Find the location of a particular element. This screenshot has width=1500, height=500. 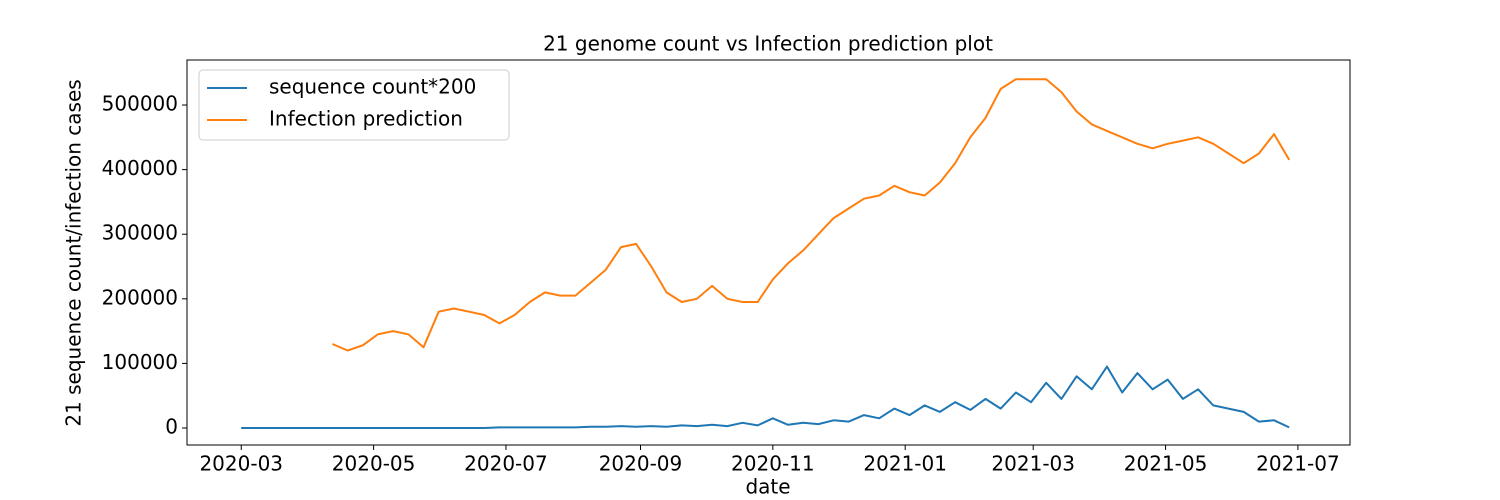

legend-box is located at coordinates (354, 105).